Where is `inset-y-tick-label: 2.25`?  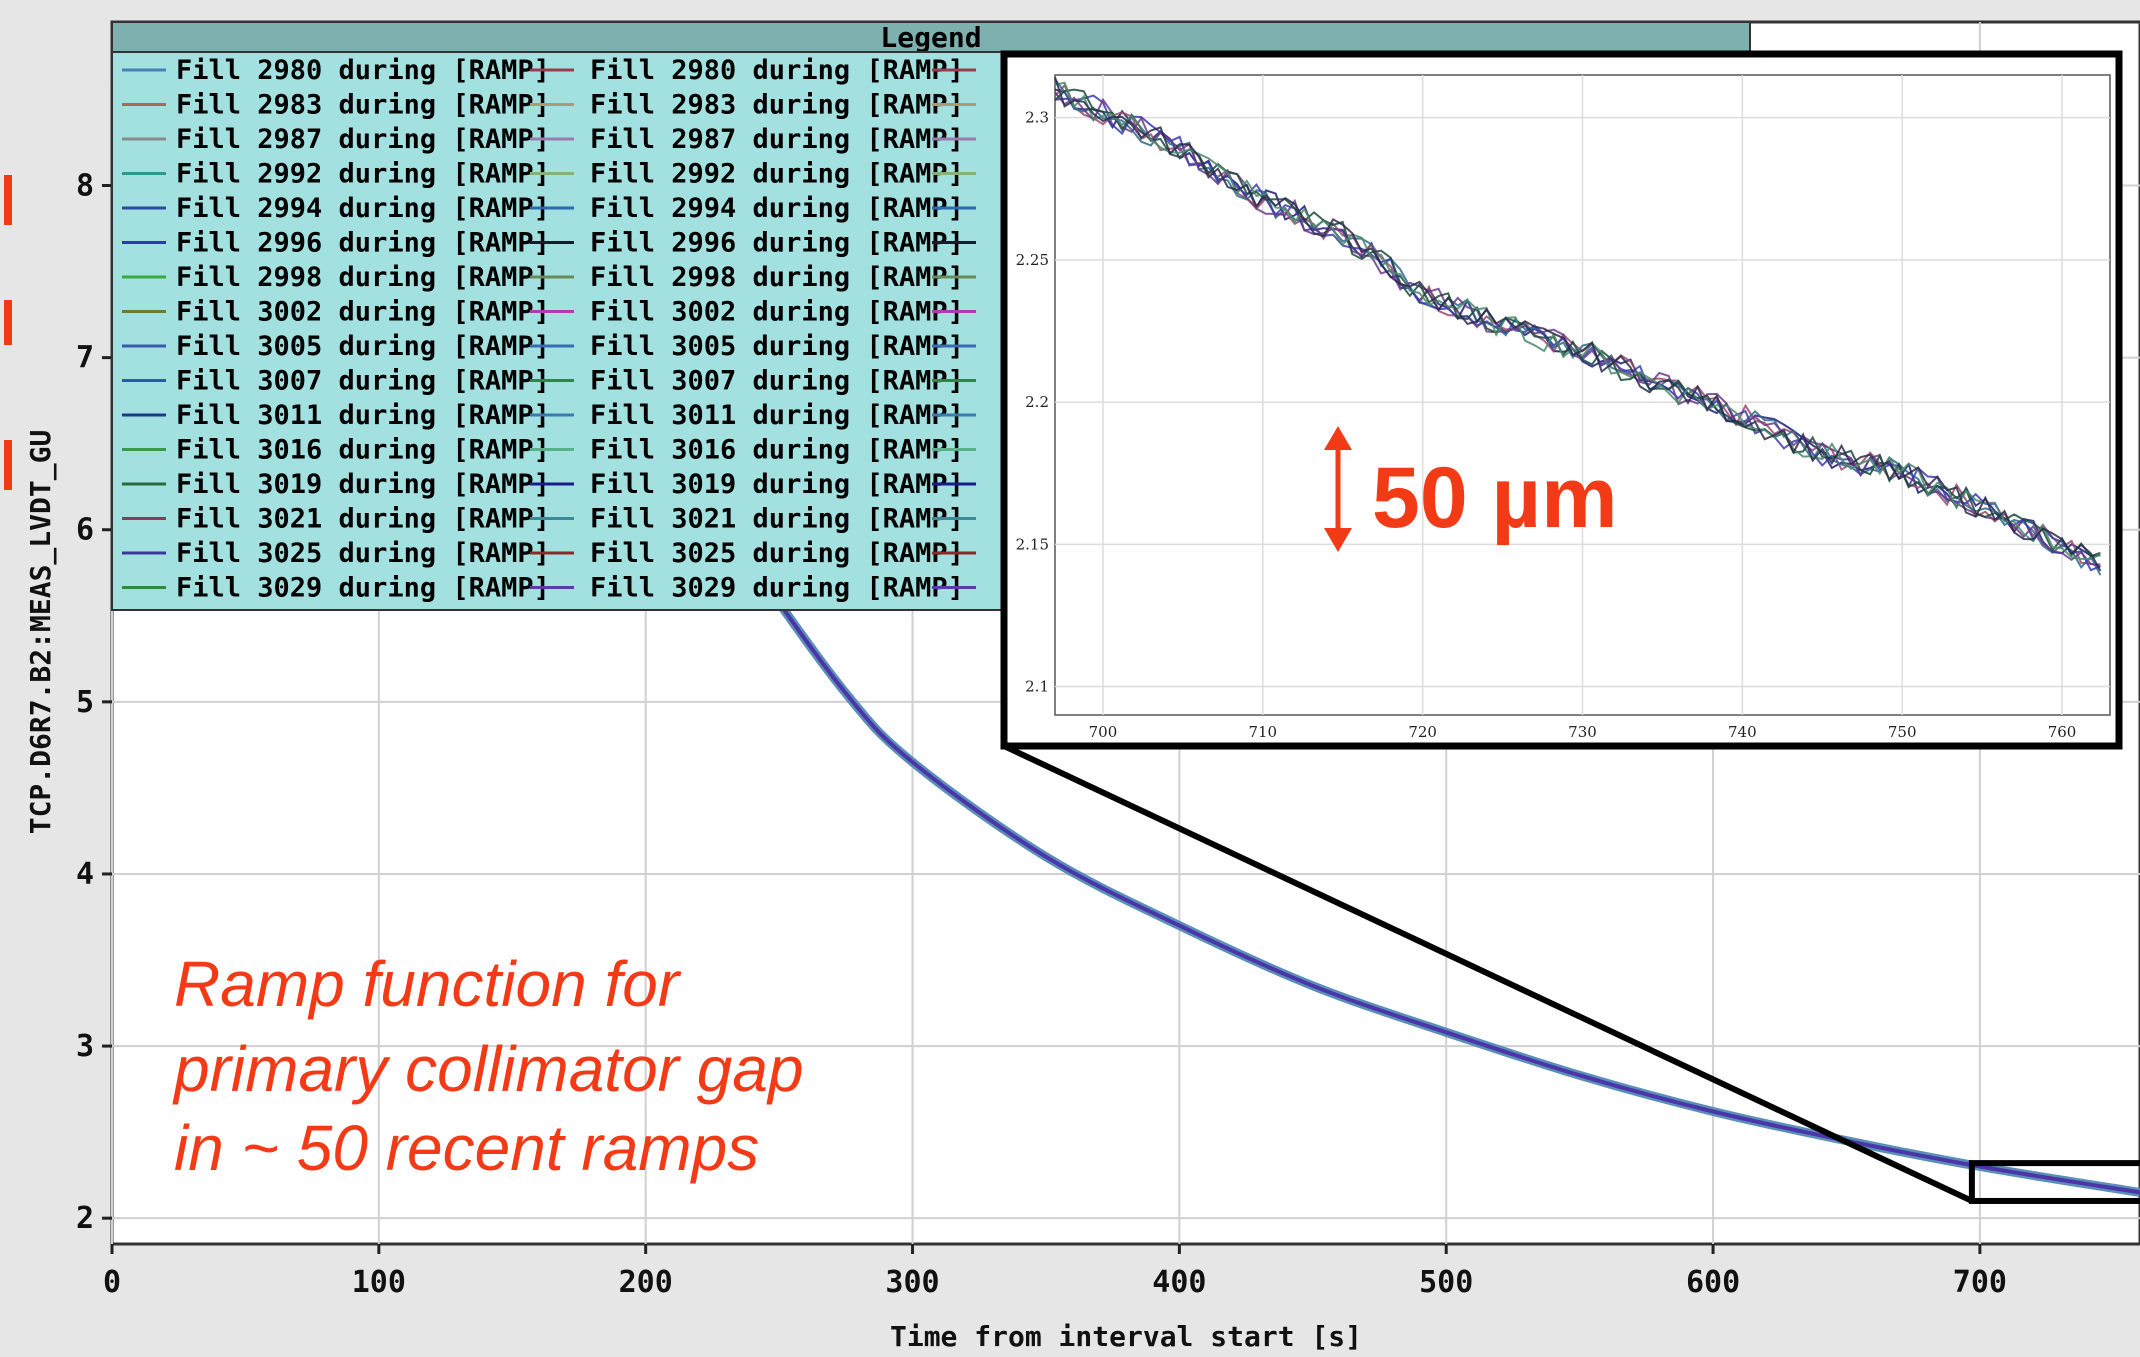 inset-y-tick-label: 2.25 is located at coordinates (1032, 260).